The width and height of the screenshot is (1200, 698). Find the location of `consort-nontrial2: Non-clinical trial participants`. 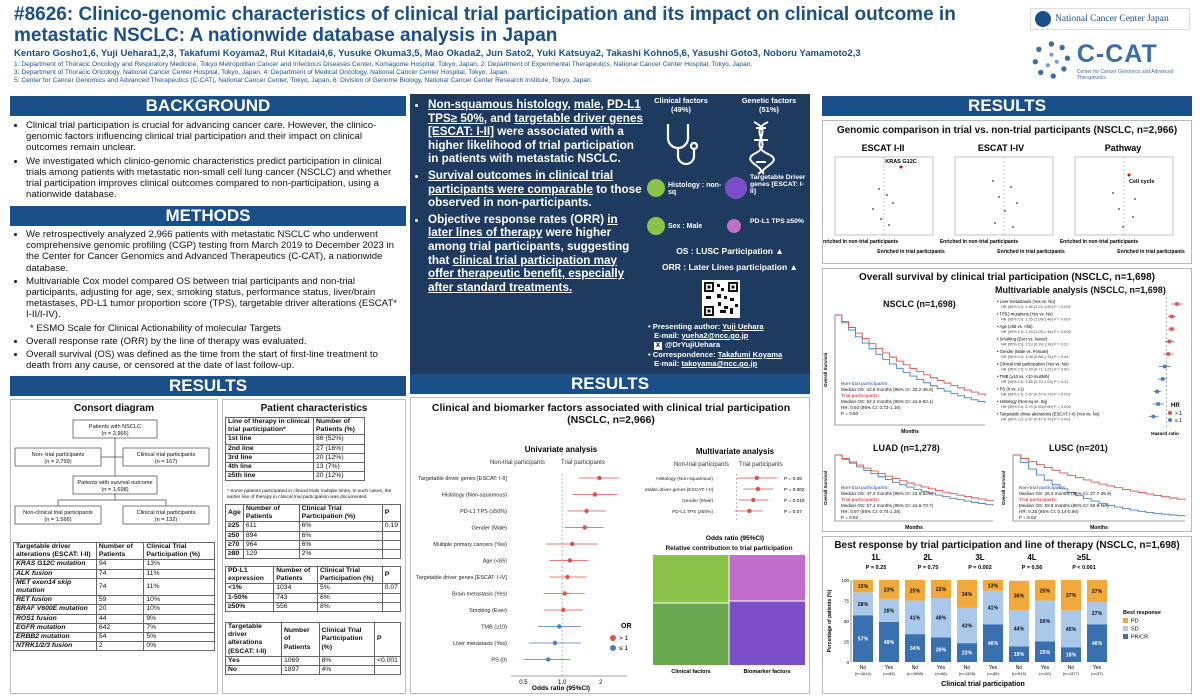

consort-nontrial2: Non-clinical trial participants is located at coordinates (58, 513).